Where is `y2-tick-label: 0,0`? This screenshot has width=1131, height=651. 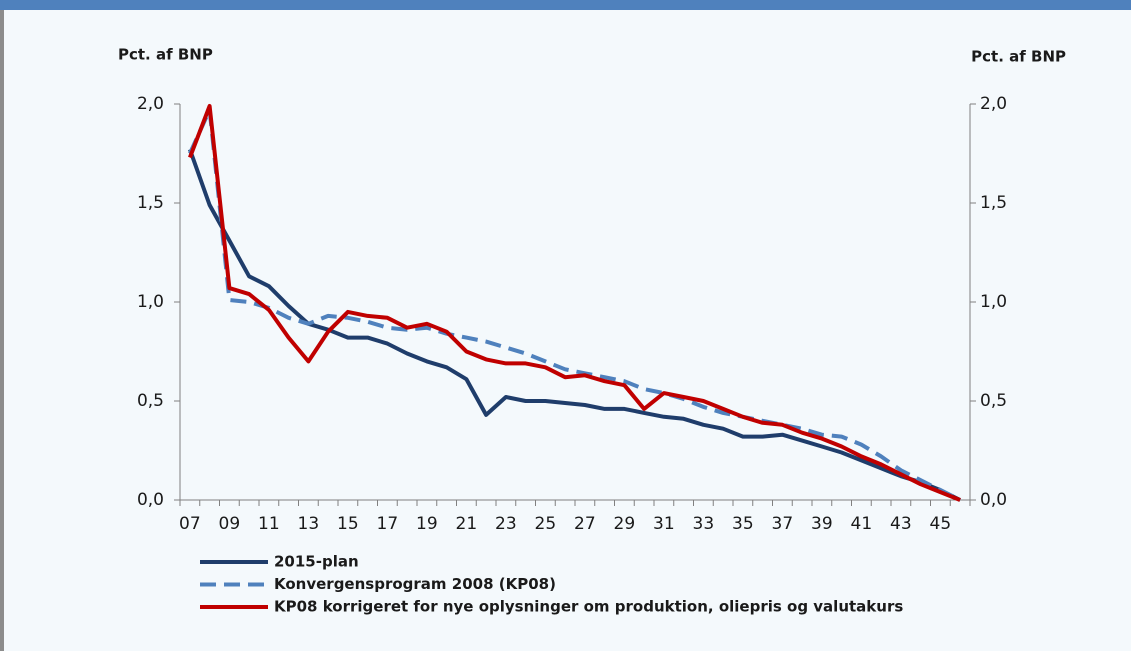
y2-tick-label: 0,0 is located at coordinates (993, 500).